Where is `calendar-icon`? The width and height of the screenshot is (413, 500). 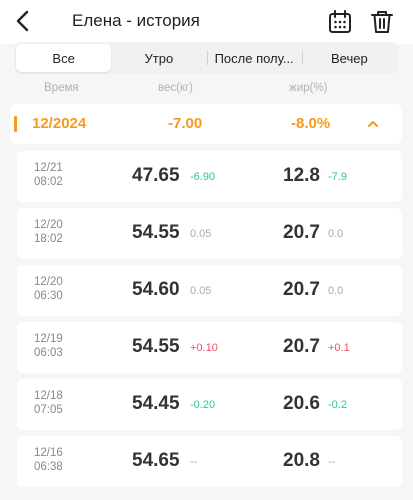 calendar-icon is located at coordinates (340, 21).